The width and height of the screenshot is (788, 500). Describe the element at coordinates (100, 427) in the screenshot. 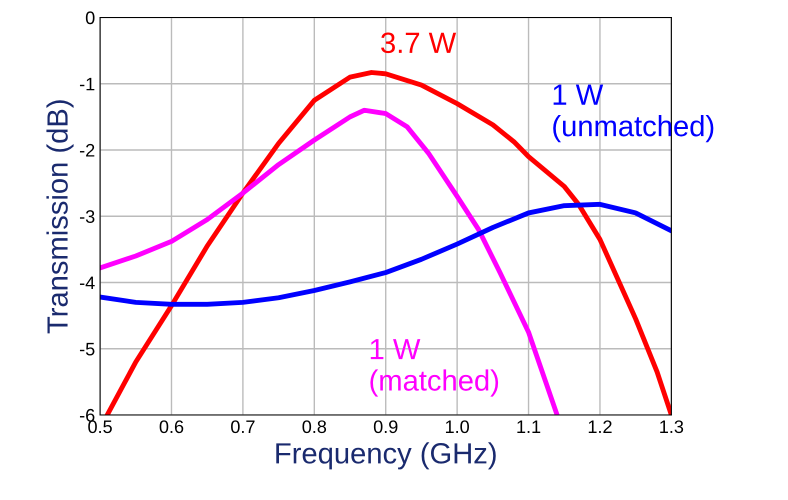

I see `x-tick-label: 0.5` at that location.